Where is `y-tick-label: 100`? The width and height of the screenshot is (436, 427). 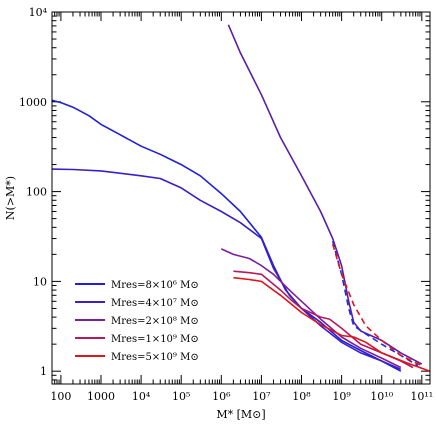
y-tick-label: 100 is located at coordinates (36, 192).